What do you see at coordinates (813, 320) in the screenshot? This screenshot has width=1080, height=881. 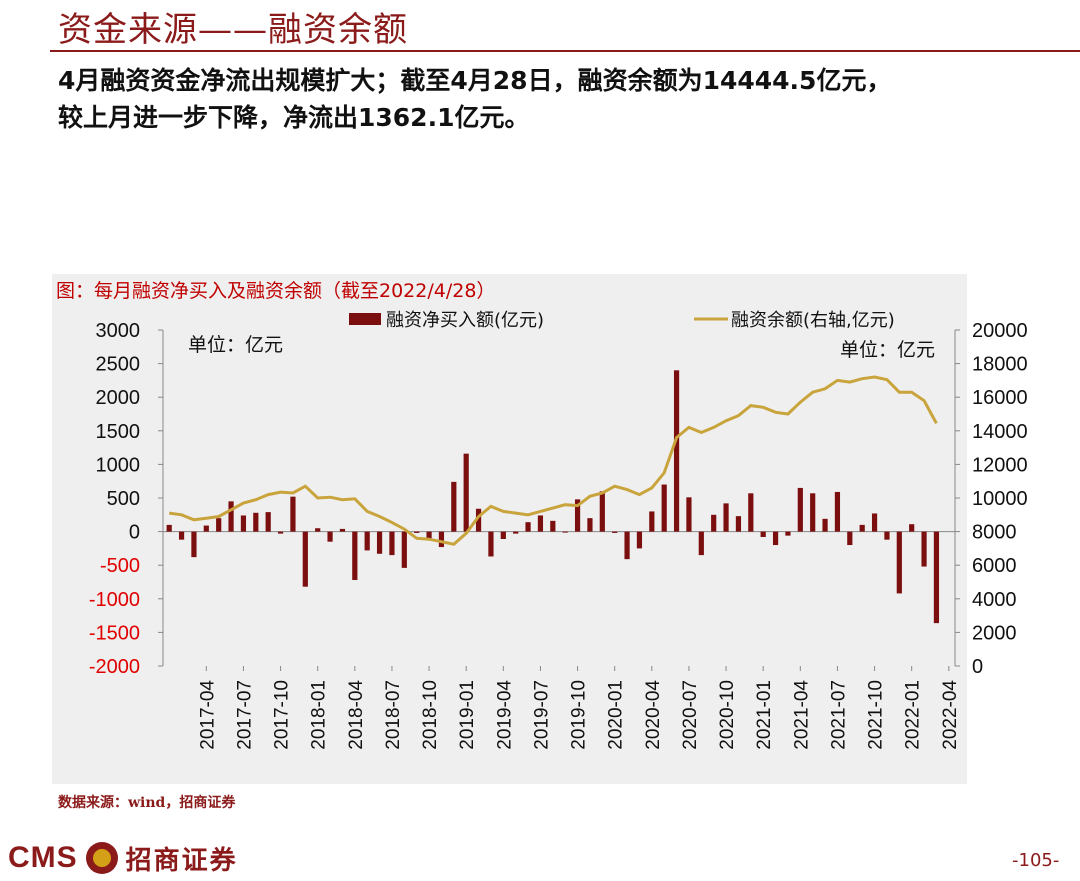 I see `legend-line-label: 融资余额(右轴,亿元)` at bounding box center [813, 320].